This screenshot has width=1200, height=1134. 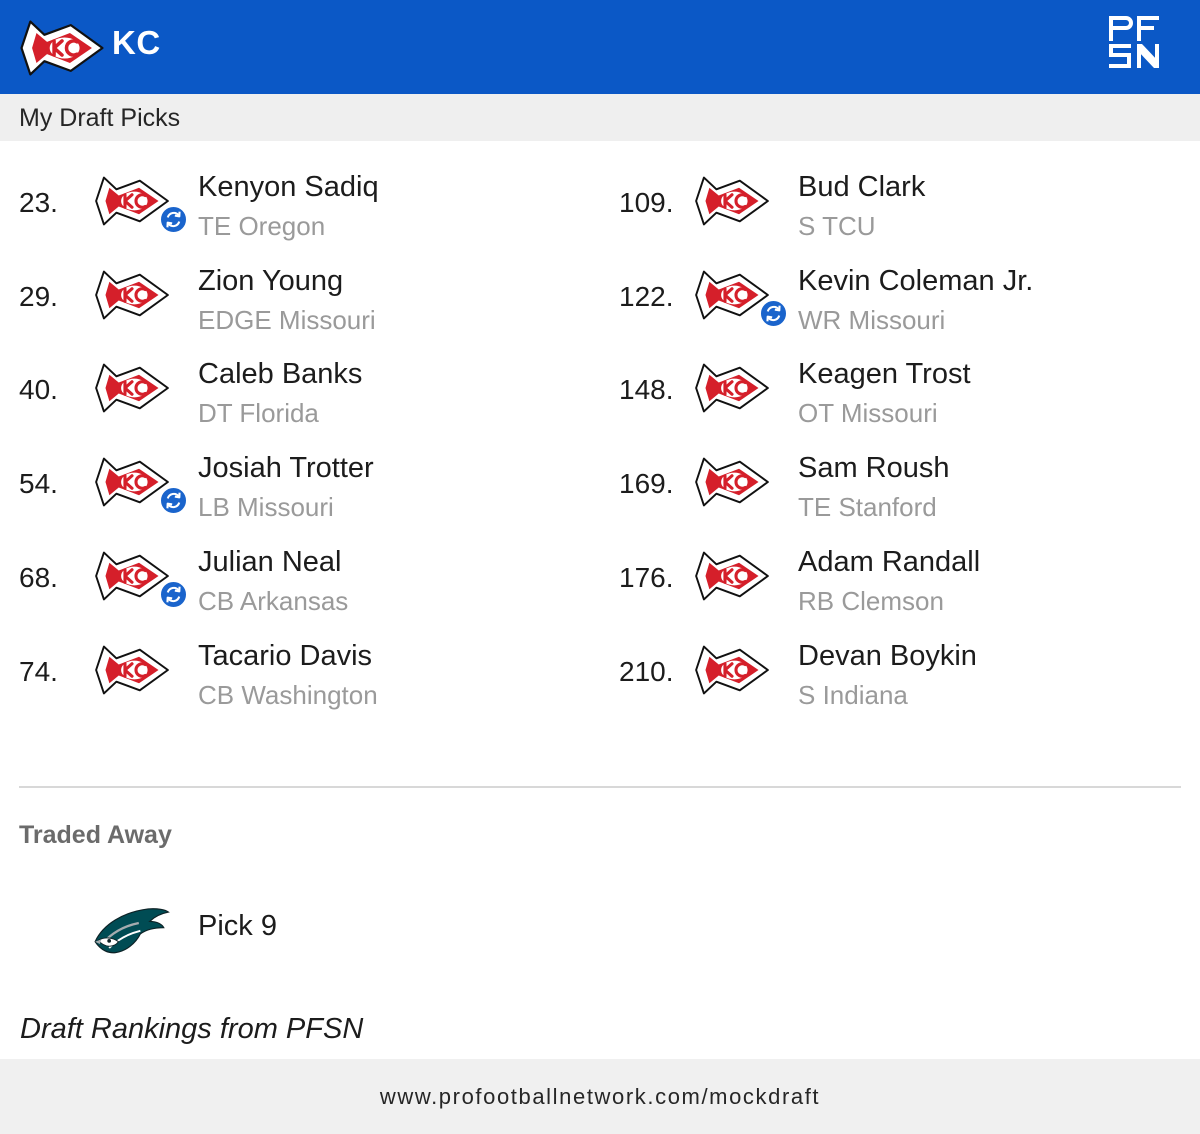 I want to click on pick-number: 109., so click(x=646, y=202).